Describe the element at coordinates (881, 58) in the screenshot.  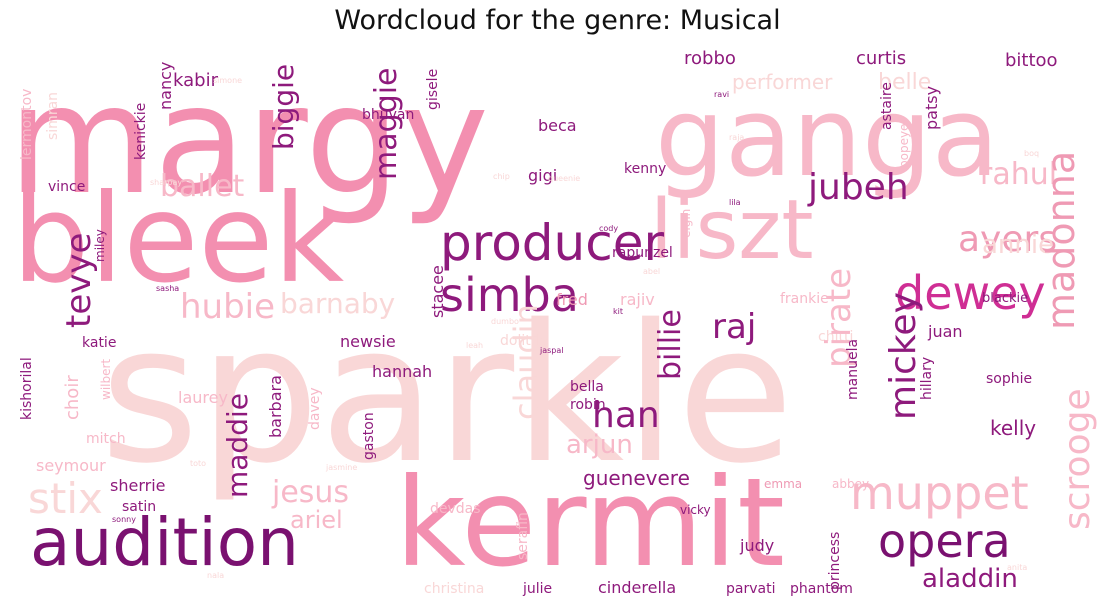
I see `cloud-word: curtis` at that location.